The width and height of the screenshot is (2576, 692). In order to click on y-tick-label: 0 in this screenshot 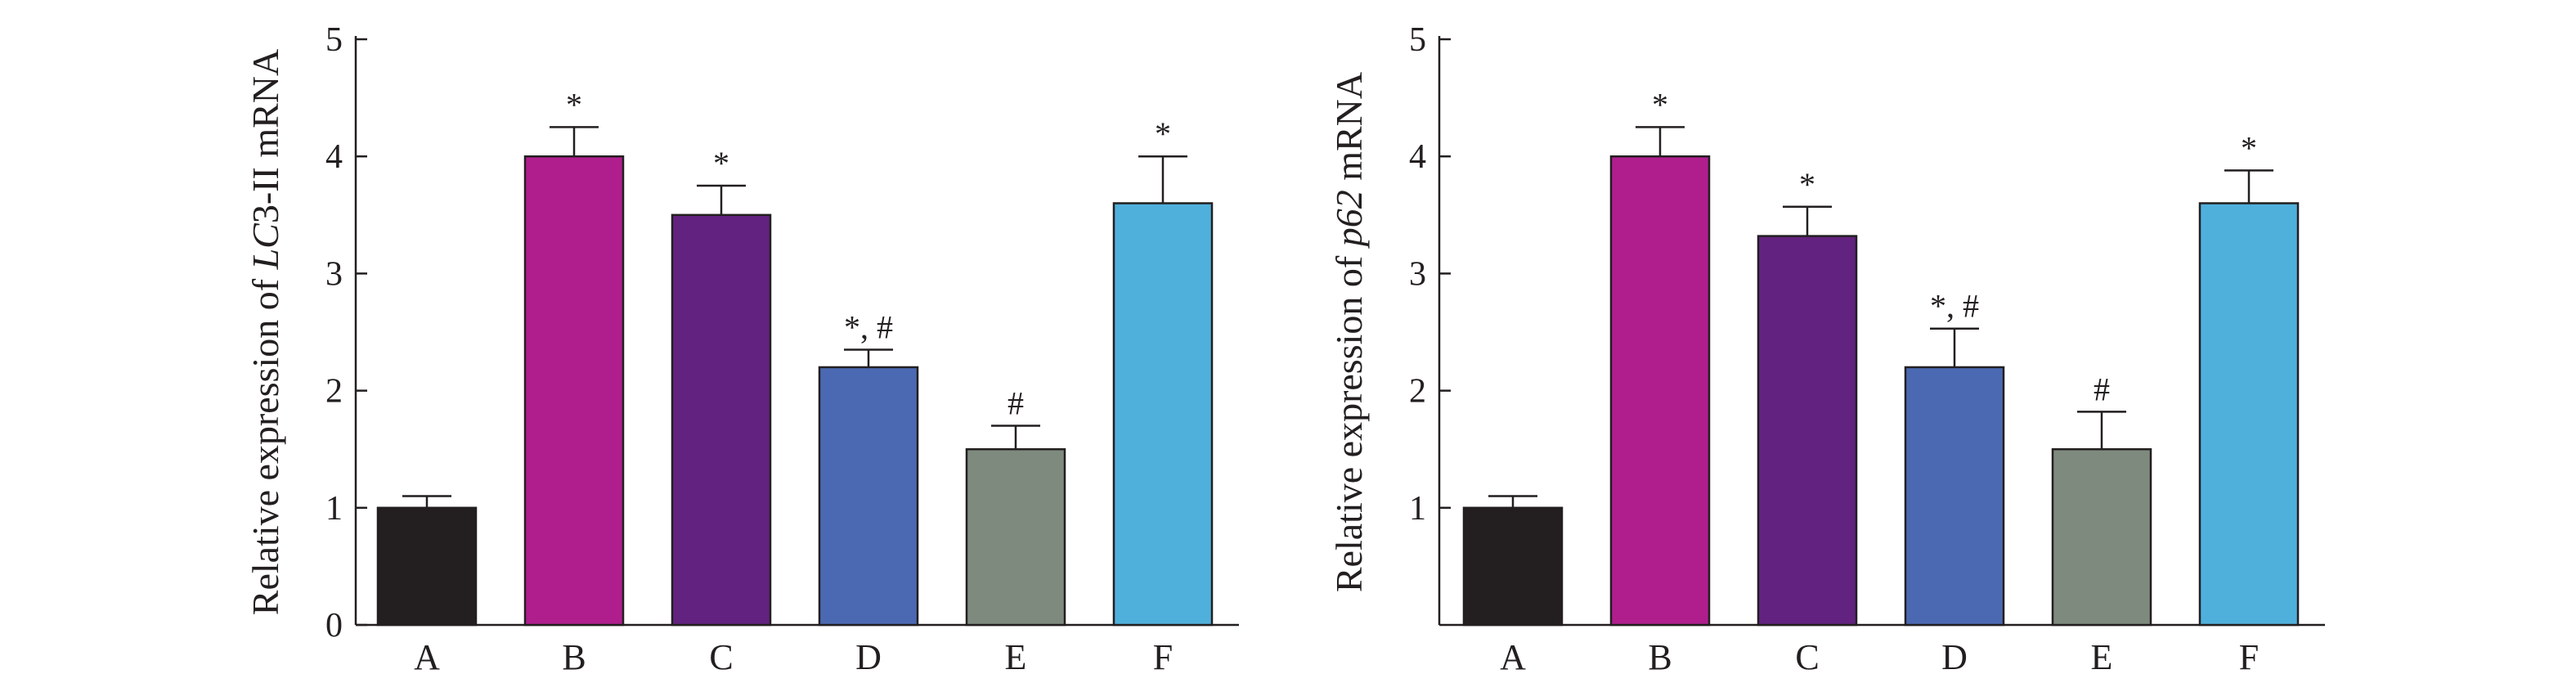, I will do `click(334, 626)`.